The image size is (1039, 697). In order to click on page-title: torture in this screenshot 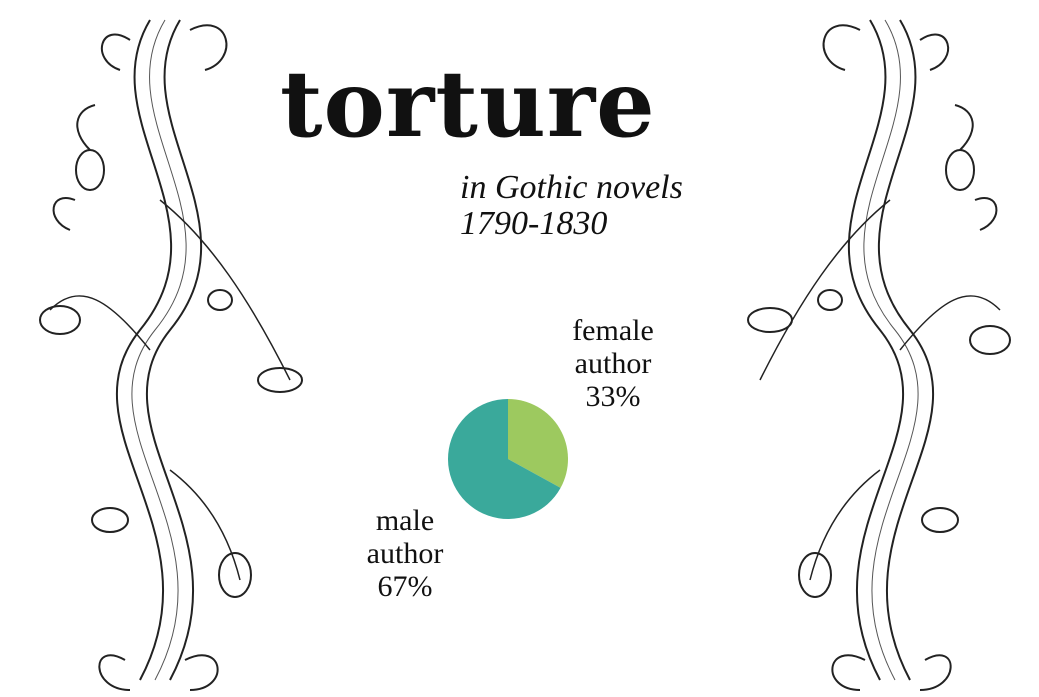, I will do `click(468, 104)`.